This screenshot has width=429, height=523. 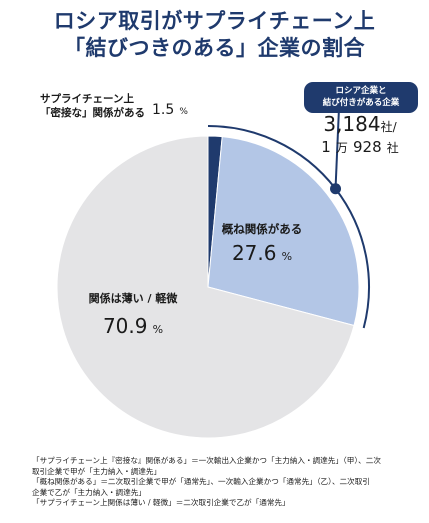 I want to click on chart-title-line1: ロシア取引がサプライチェーン上, so click(x=214, y=21).